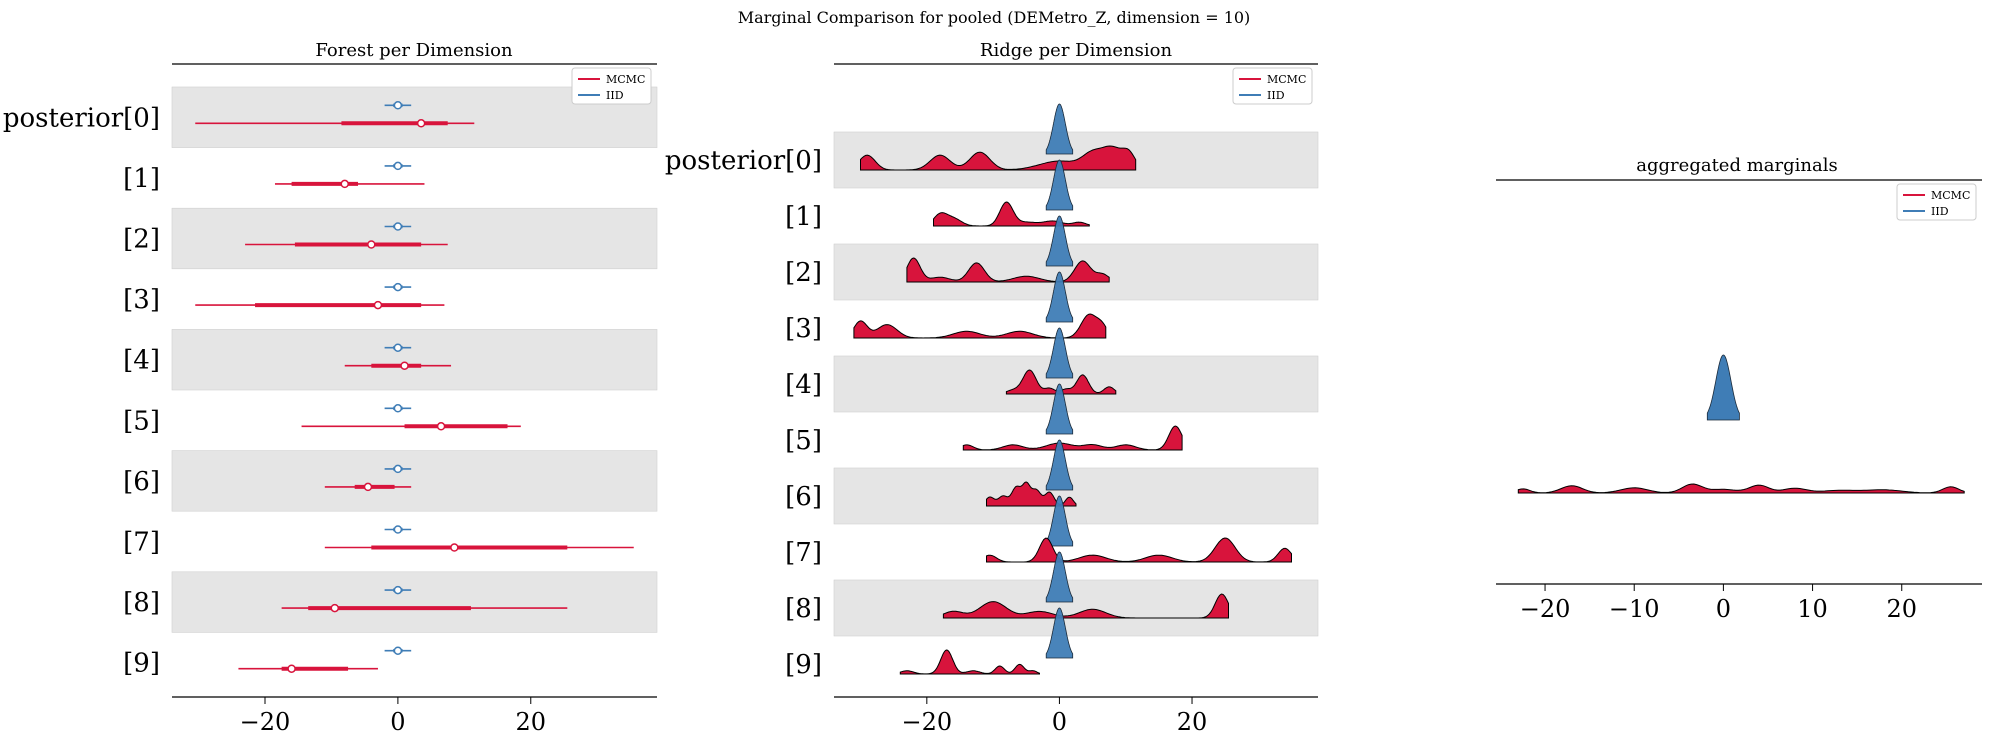  What do you see at coordinates (803, 273) in the screenshot?
I see `ridge-row-label: [2]` at bounding box center [803, 273].